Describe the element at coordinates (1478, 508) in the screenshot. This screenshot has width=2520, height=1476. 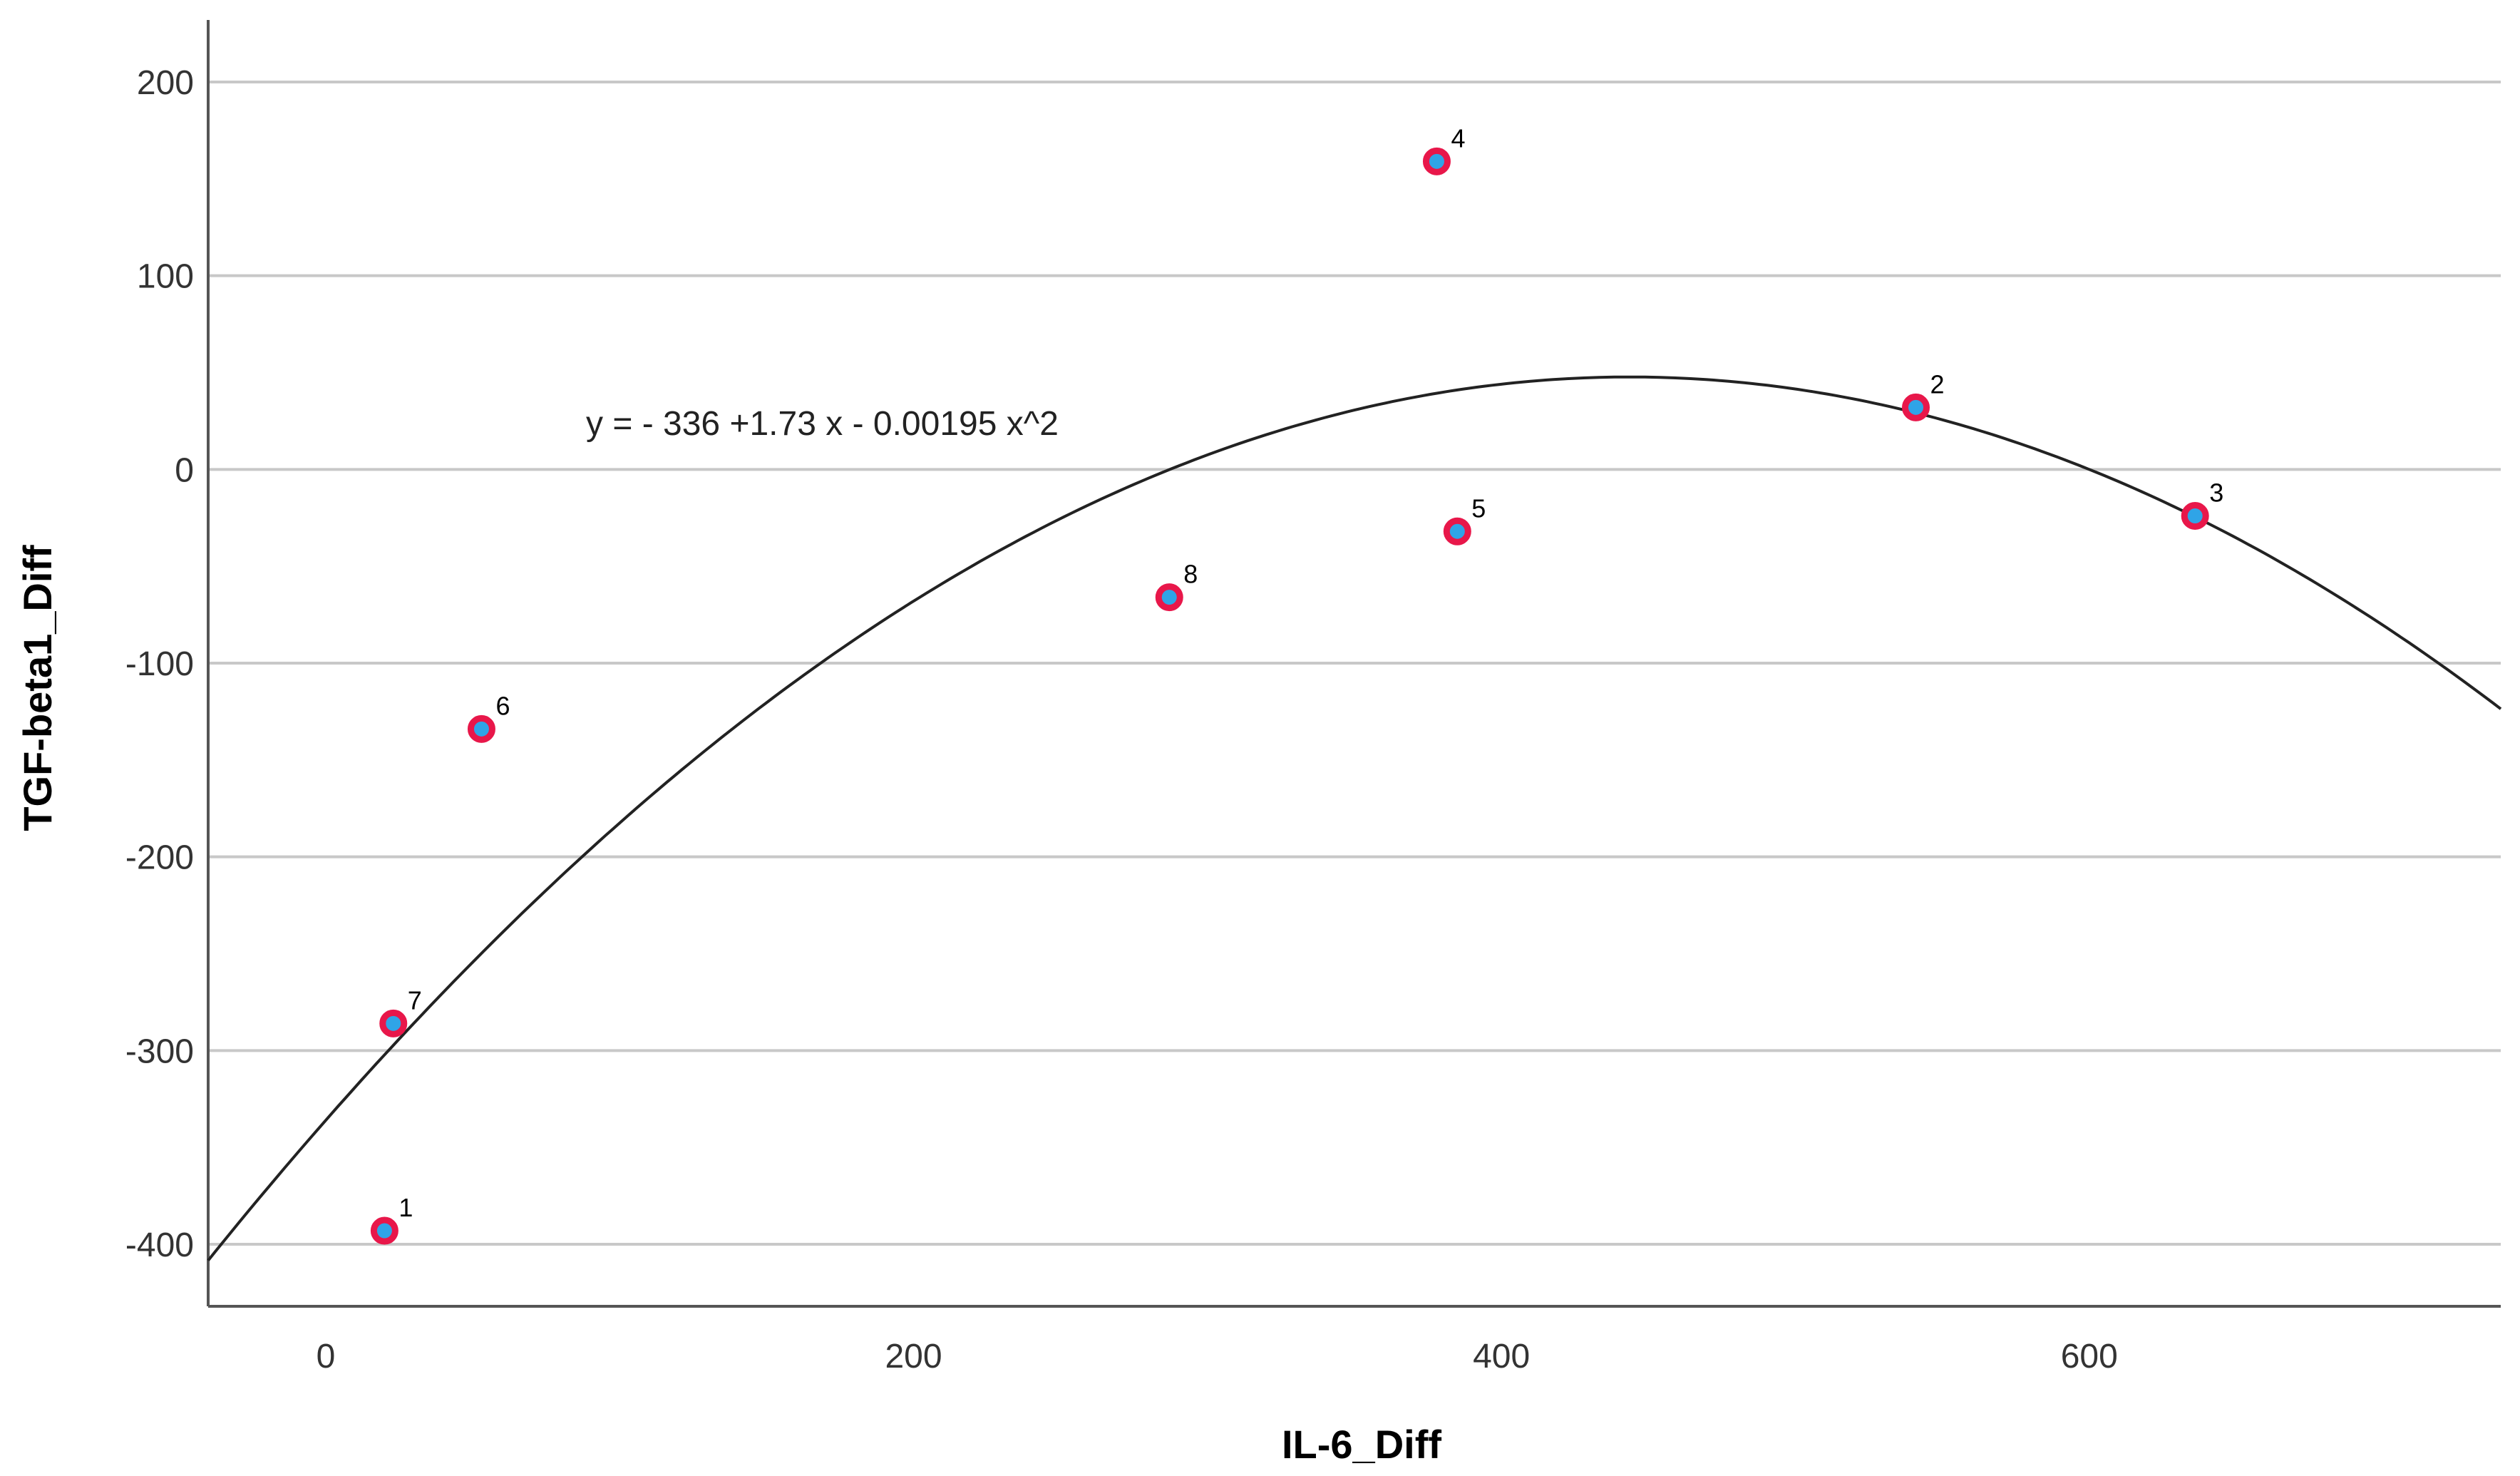
I see `point-label: 5` at that location.